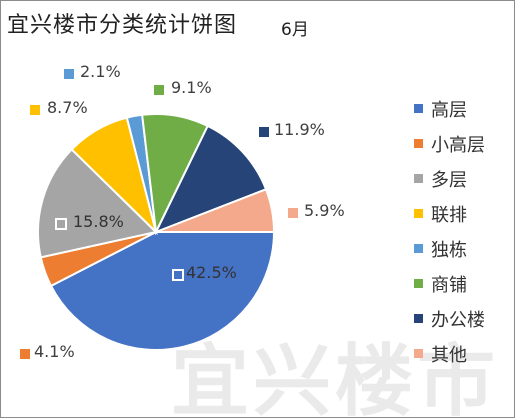  Describe the element at coordinates (54, 351) in the screenshot. I see `data-label: 4.1%` at that location.